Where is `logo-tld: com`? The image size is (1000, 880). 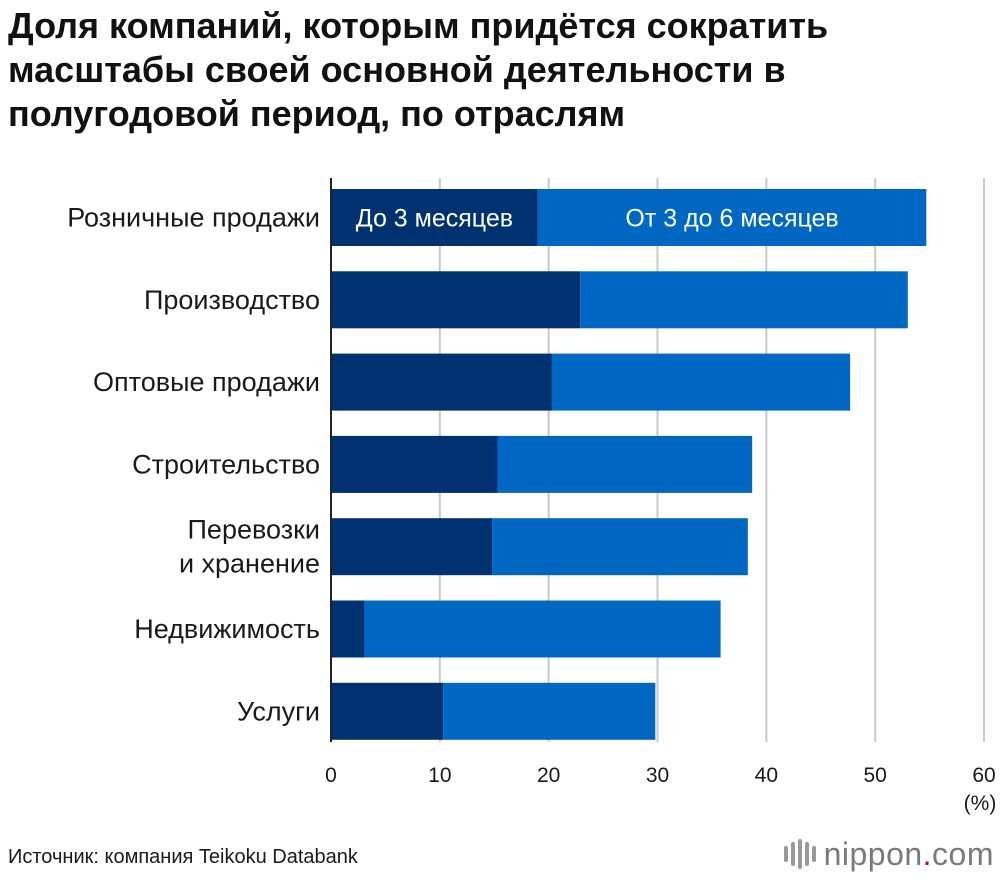 logo-tld: com is located at coordinates (963, 853).